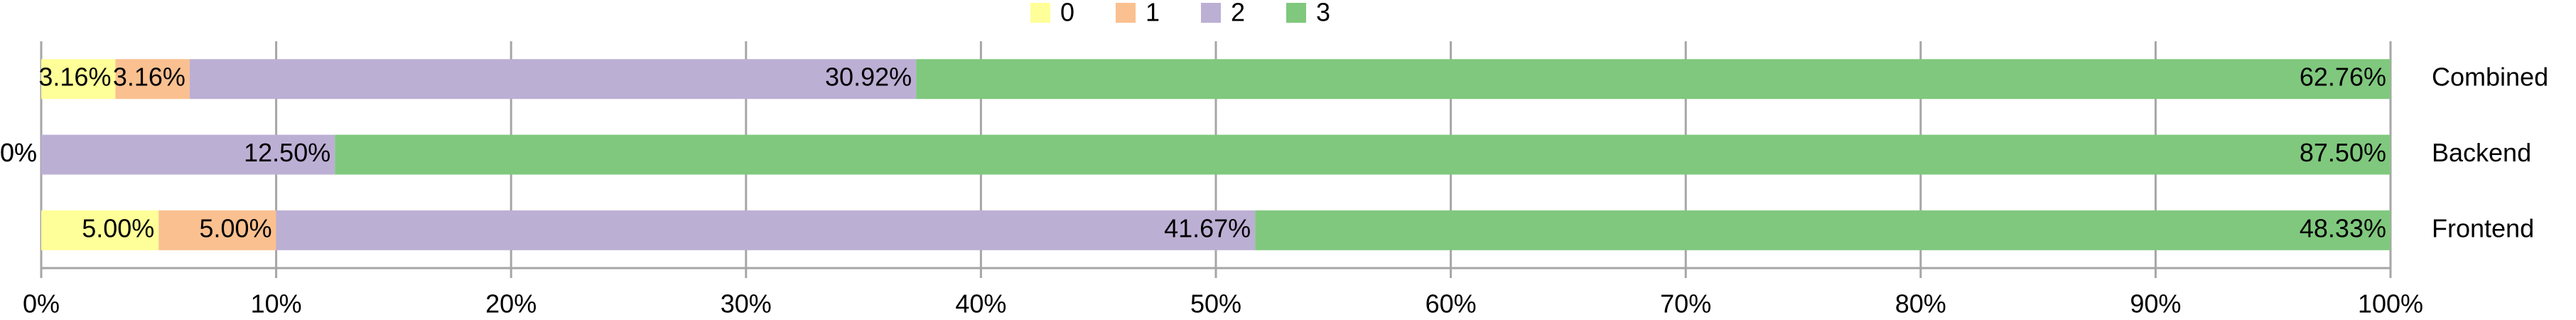 This screenshot has width=2576, height=320. Describe the element at coordinates (2343, 152) in the screenshot. I see `data-label: 87.50%` at that location.